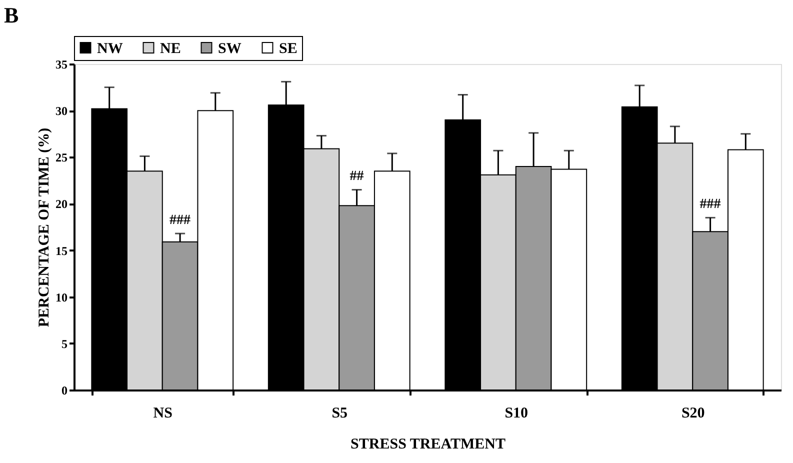  Describe the element at coordinates (62, 65) in the screenshot. I see `y-tick-label: 35` at that location.